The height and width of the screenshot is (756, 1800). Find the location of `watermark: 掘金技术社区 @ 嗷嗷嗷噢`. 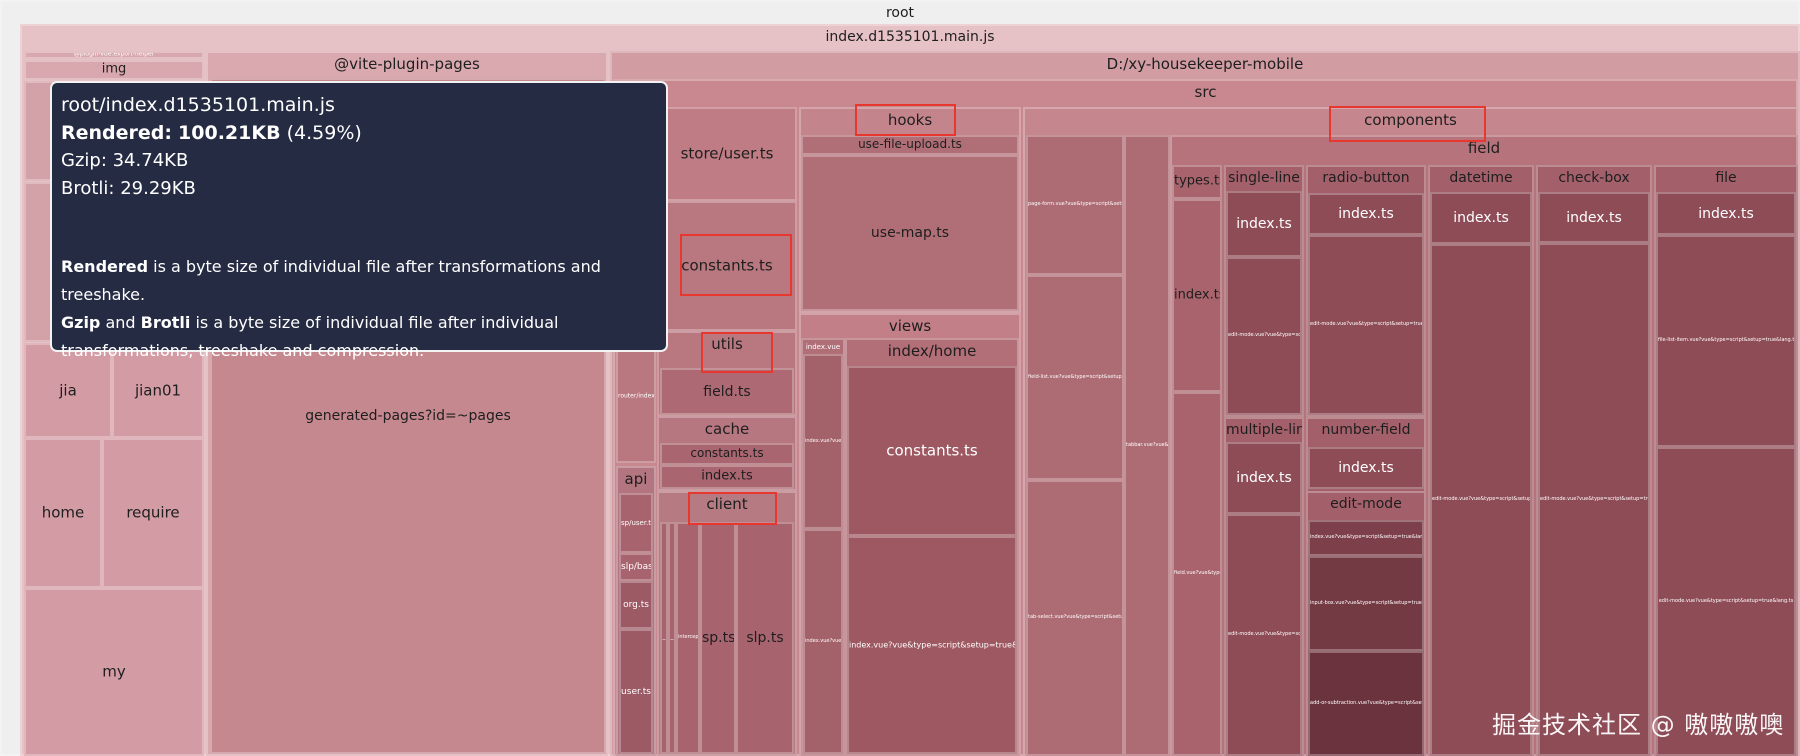

watermark: 掘金技术社区 @ 嗷嗷嗷噢 is located at coordinates (1638, 725).